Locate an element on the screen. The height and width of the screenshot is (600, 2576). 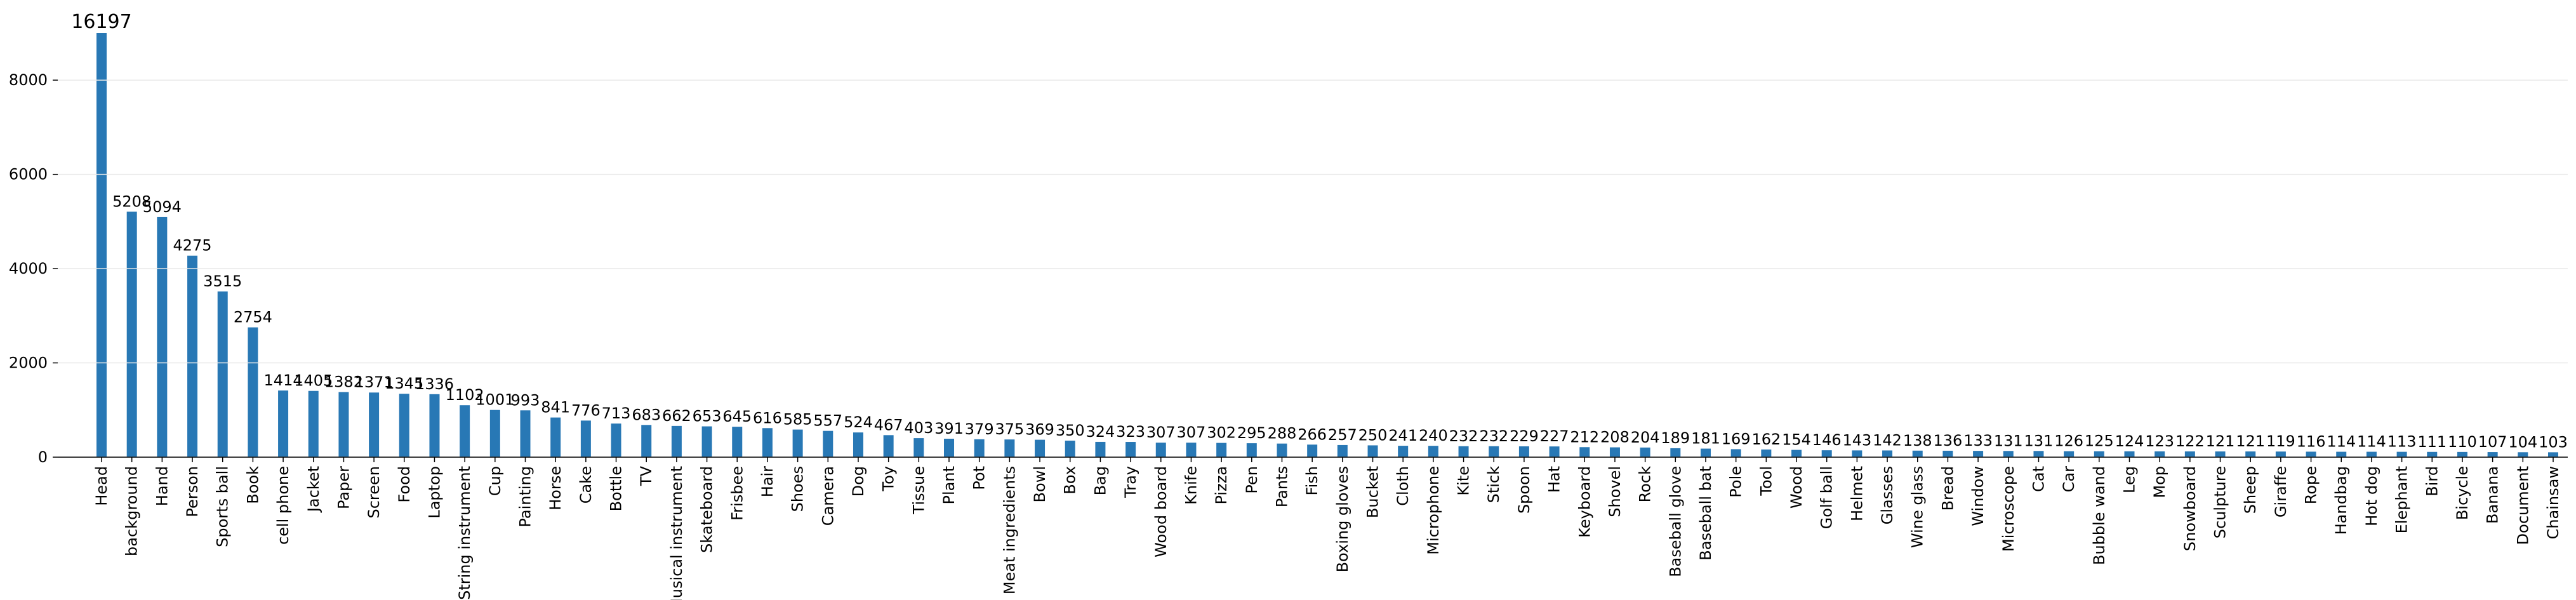
value-label: 288 is located at coordinates (1282, 434).